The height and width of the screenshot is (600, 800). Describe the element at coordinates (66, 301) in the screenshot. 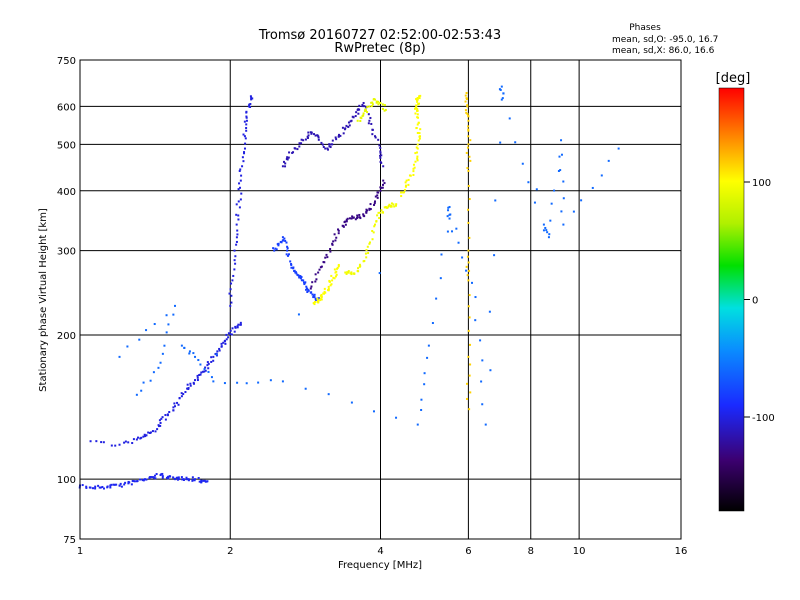

I see `y-axis-ticks: 75 100 200 300 400 500 600 750` at that location.